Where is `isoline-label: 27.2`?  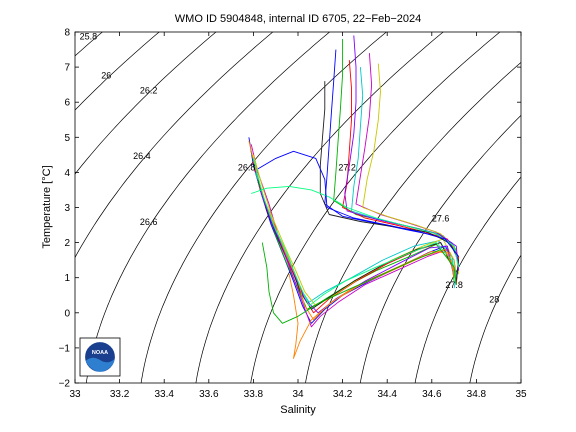
isoline-label: 27.2 is located at coordinates (347, 168).